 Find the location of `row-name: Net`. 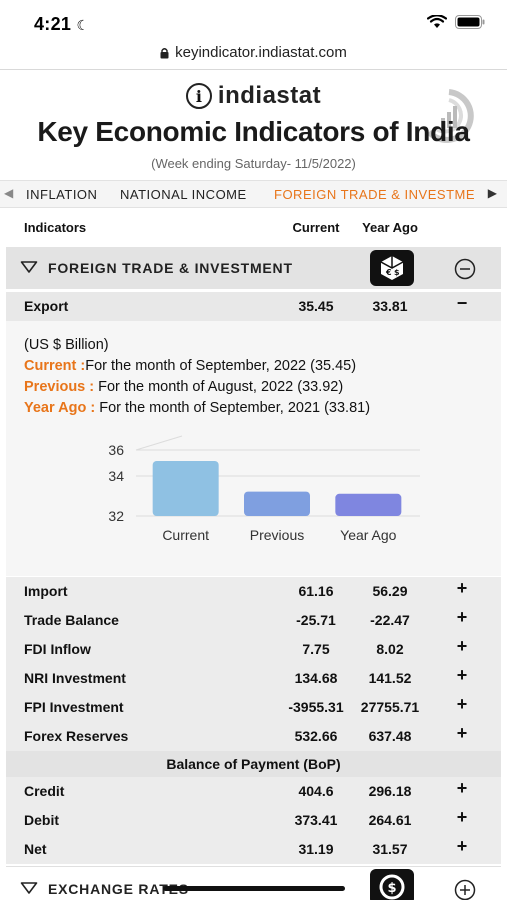

row-name: Net is located at coordinates (35, 849).